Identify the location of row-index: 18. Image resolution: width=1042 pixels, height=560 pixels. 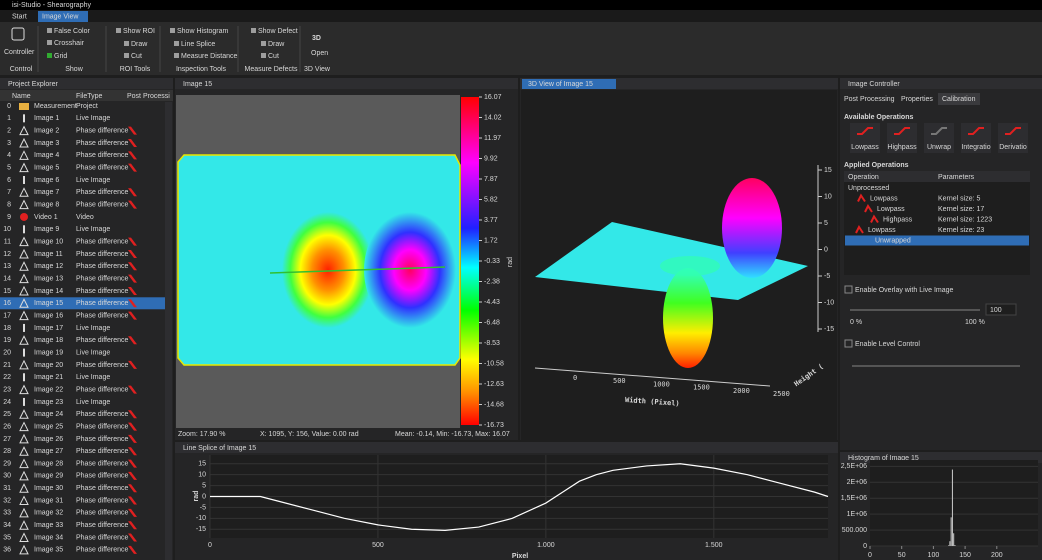
(7, 328).